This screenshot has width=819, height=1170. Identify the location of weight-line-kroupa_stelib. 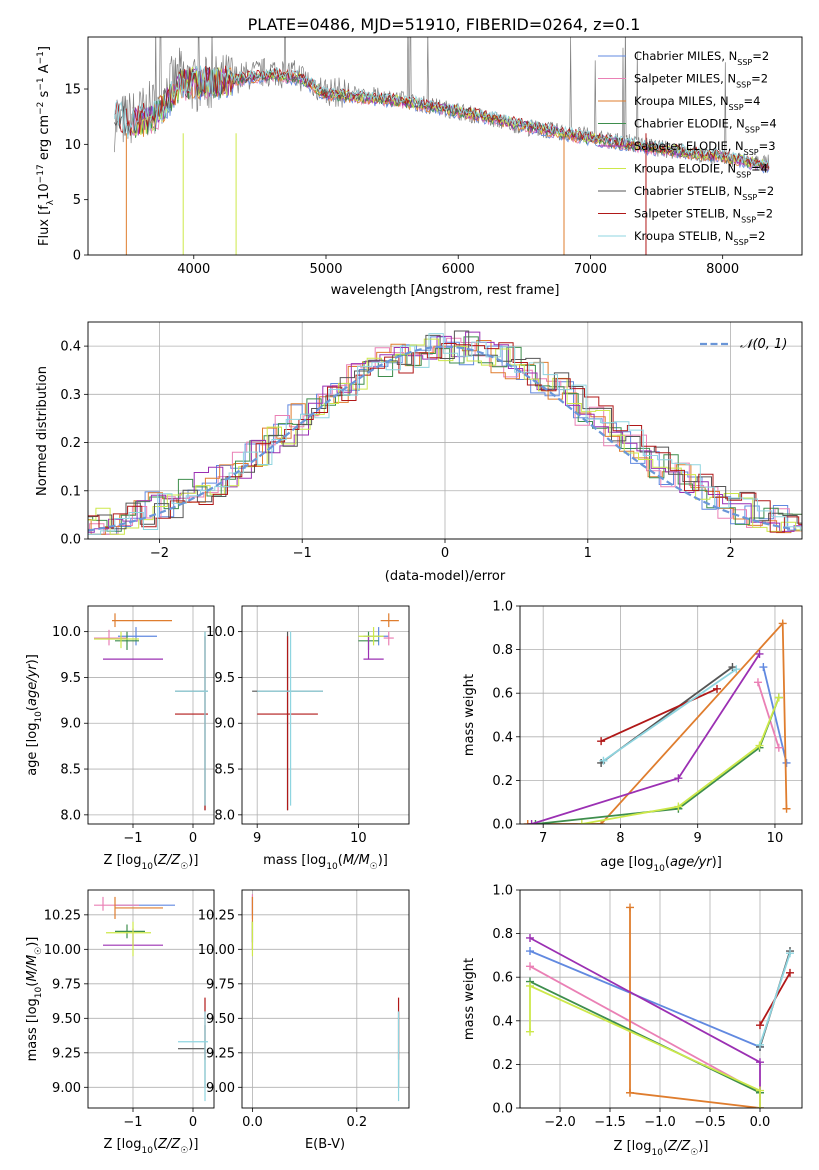
(669, 715).